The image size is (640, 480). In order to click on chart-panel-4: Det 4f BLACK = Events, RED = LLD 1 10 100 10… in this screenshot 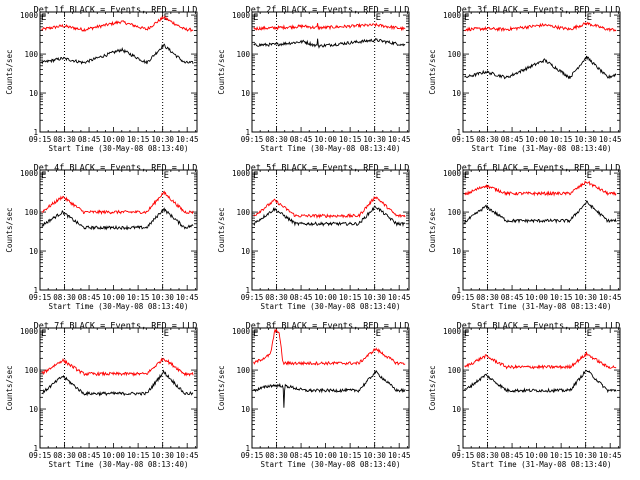, I will do `click(101, 238)`.